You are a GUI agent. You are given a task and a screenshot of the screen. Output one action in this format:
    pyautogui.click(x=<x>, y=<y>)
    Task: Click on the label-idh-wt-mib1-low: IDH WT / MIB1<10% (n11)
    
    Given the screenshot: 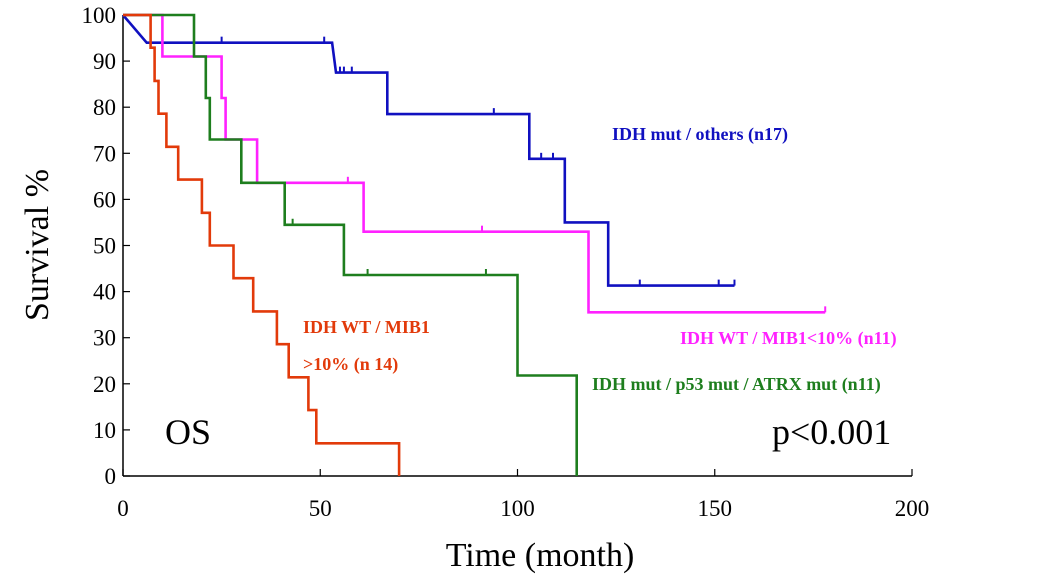 What is the action you would take?
    pyautogui.click(x=788, y=338)
    